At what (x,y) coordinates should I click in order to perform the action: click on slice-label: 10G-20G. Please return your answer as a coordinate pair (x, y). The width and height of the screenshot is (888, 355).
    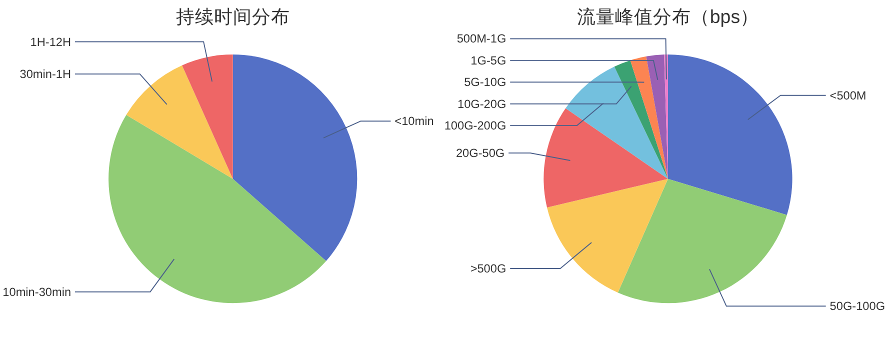
    Looking at the image, I should click on (482, 103).